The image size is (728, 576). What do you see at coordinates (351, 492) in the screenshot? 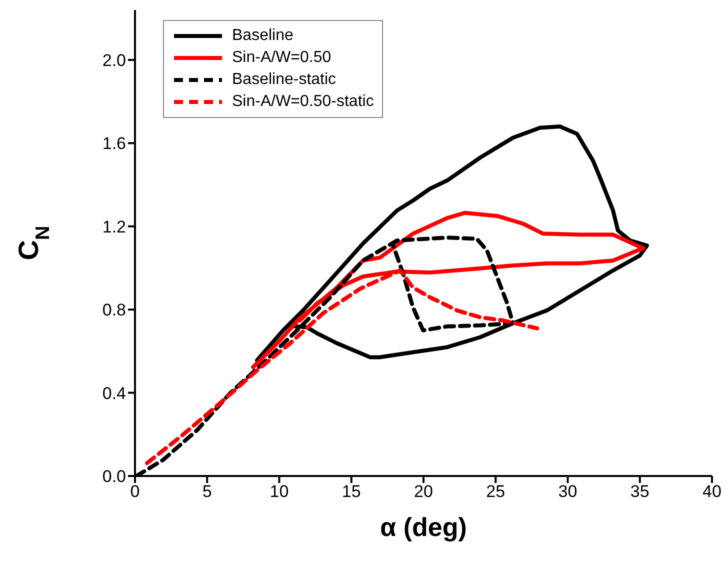
I see `x-tick-label: 15` at bounding box center [351, 492].